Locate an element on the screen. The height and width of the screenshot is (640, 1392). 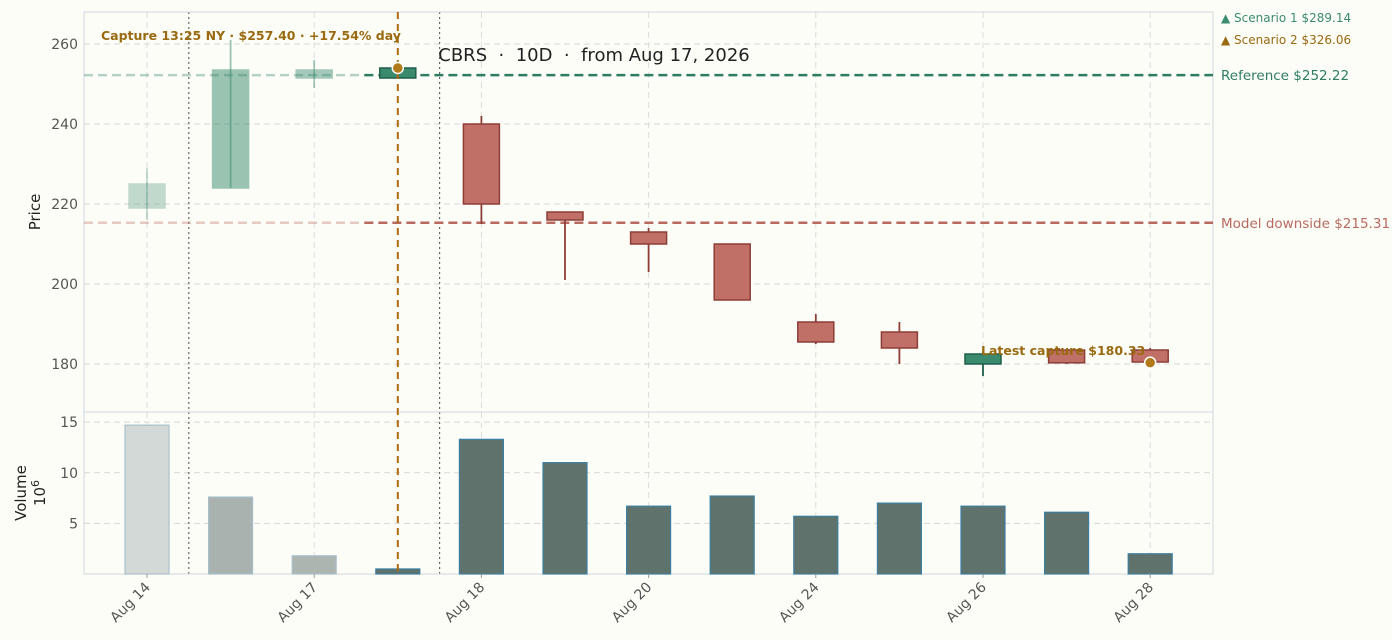
volume-unit-exponent: 6 is located at coordinates (35, 483).